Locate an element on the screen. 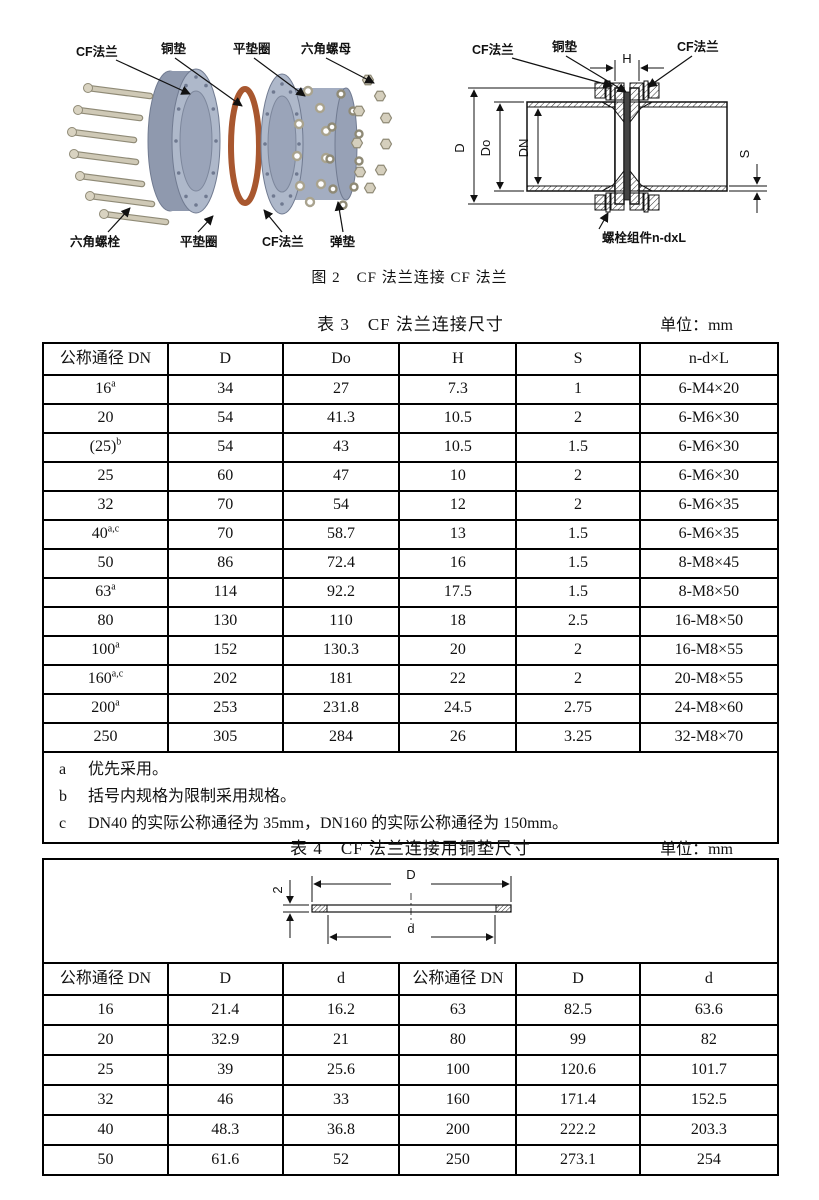 The image size is (819, 1200). value-cell: 33 is located at coordinates (341, 1100).